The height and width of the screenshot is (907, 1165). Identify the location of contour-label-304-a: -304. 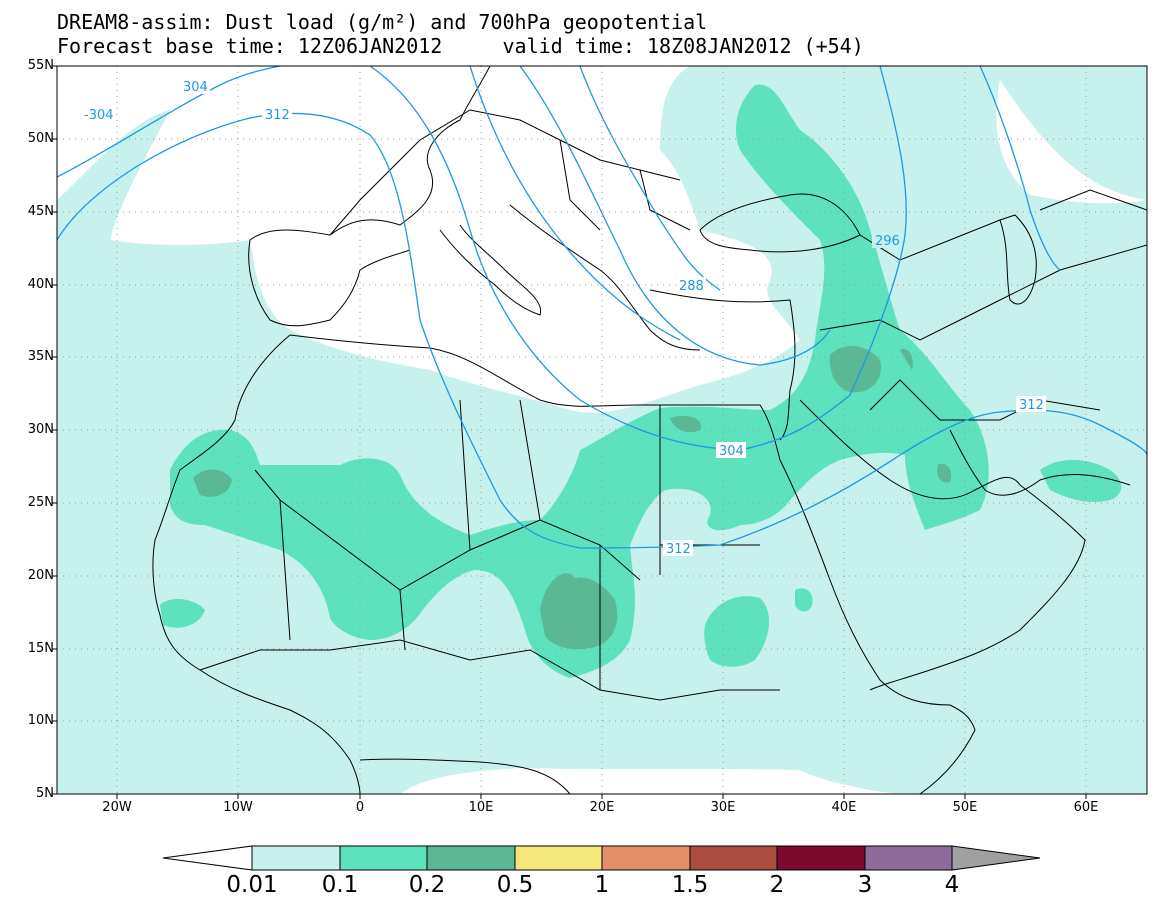
(99, 115).